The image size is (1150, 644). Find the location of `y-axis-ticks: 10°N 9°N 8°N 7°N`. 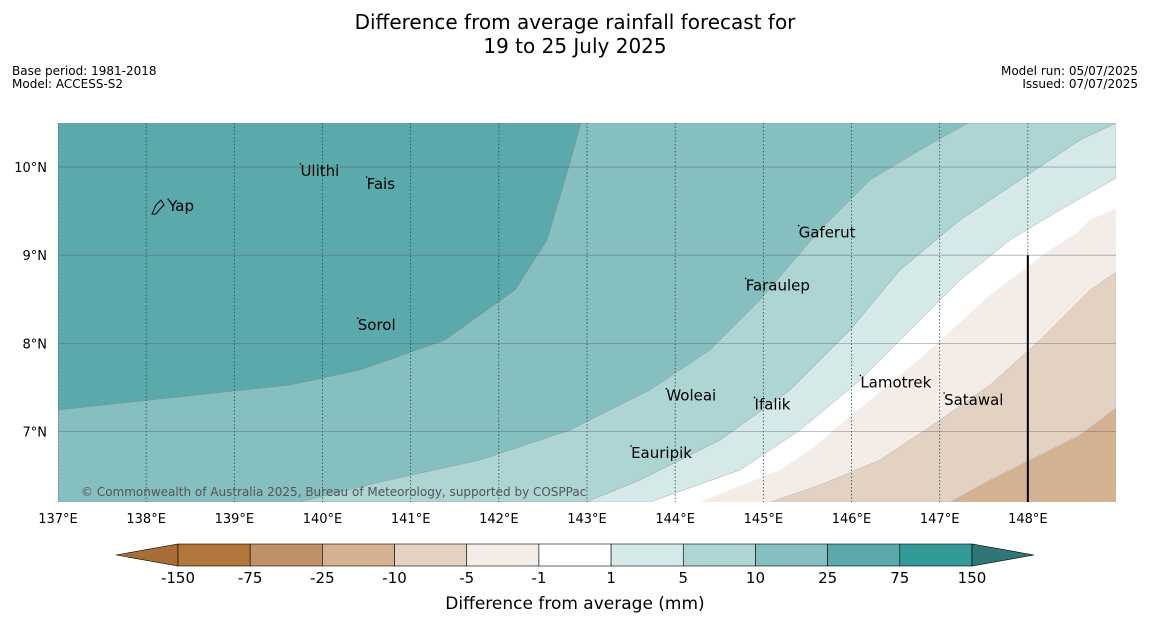

y-axis-ticks: 10°N 9°N 8°N 7°N is located at coordinates (30, 300).